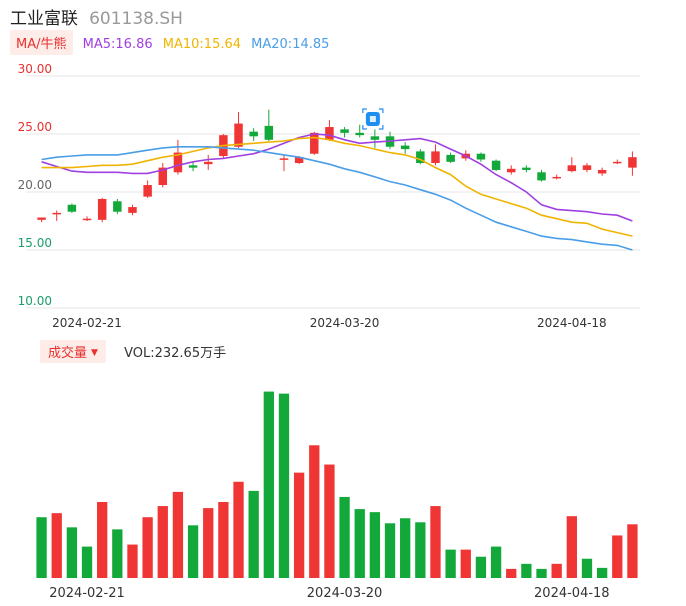 The height and width of the screenshot is (606, 686). Describe the element at coordinates (572, 593) in the screenshot. I see `volume-date-label: 2024-04-18` at that location.